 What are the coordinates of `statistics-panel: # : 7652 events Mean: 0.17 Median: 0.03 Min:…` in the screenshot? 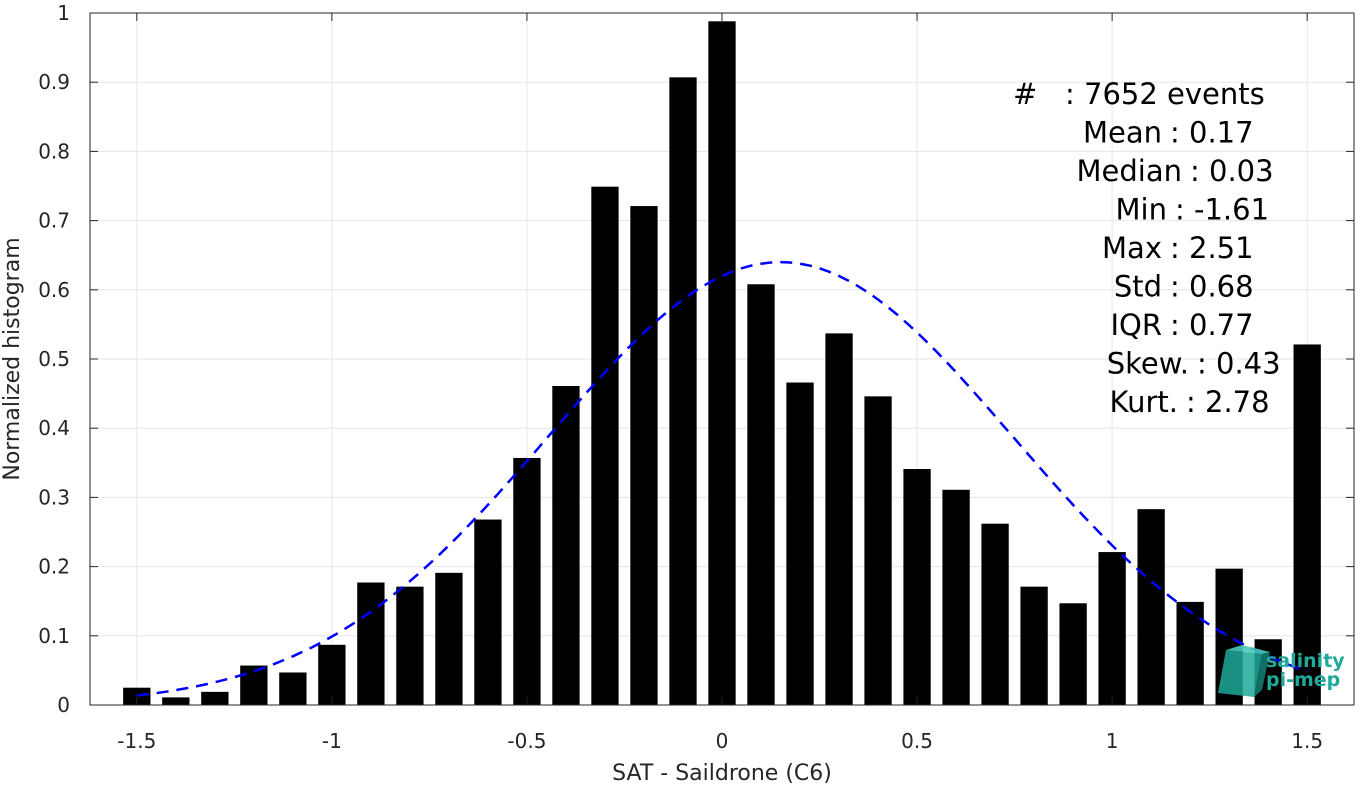 It's located at (1147, 248).